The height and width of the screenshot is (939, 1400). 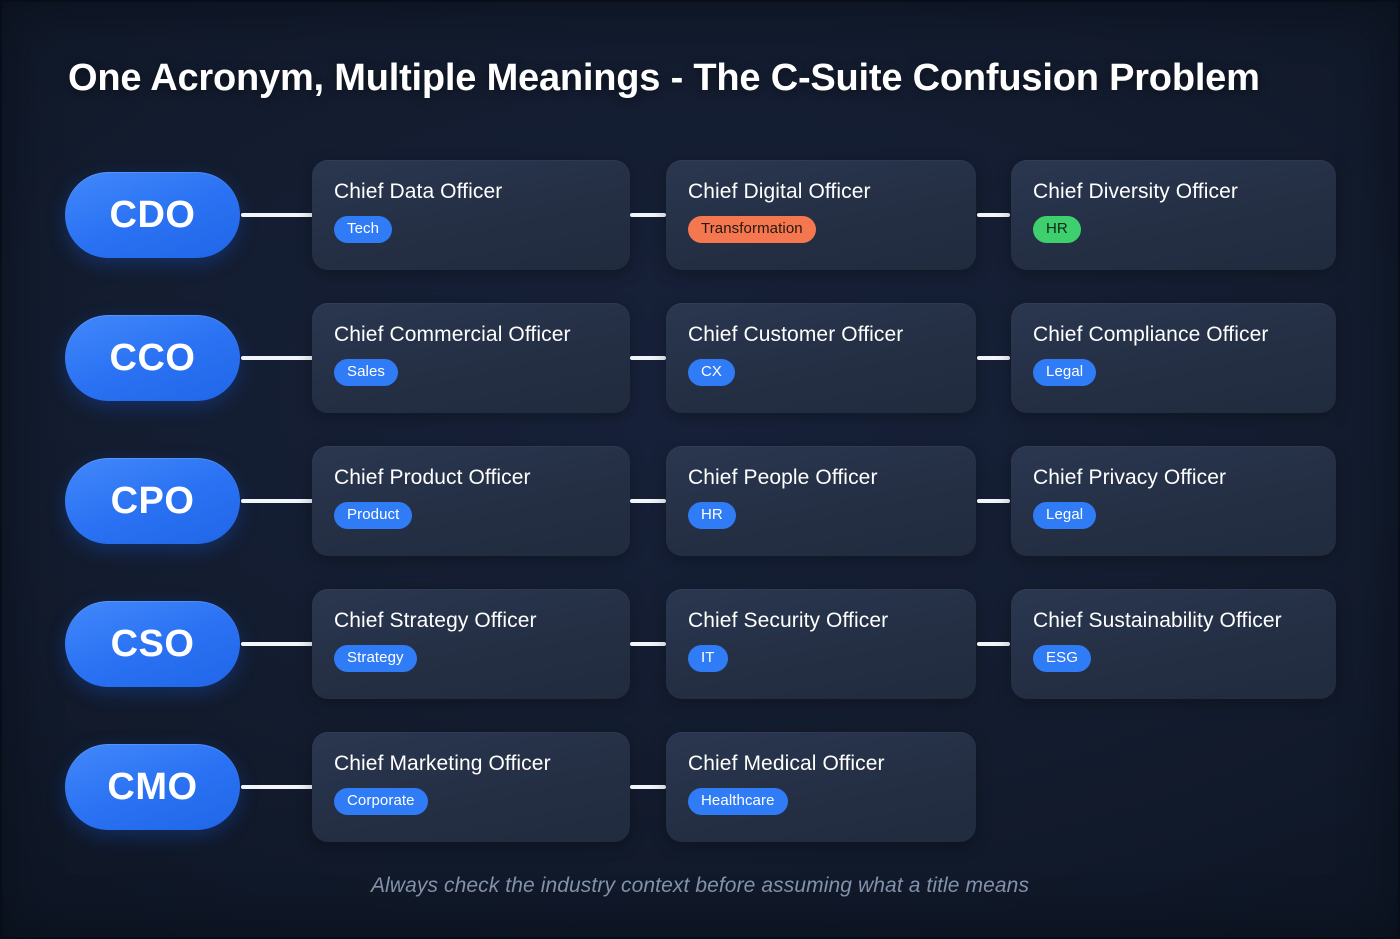 I want to click on acronym-pill-cpo: CPO, so click(x=152, y=501).